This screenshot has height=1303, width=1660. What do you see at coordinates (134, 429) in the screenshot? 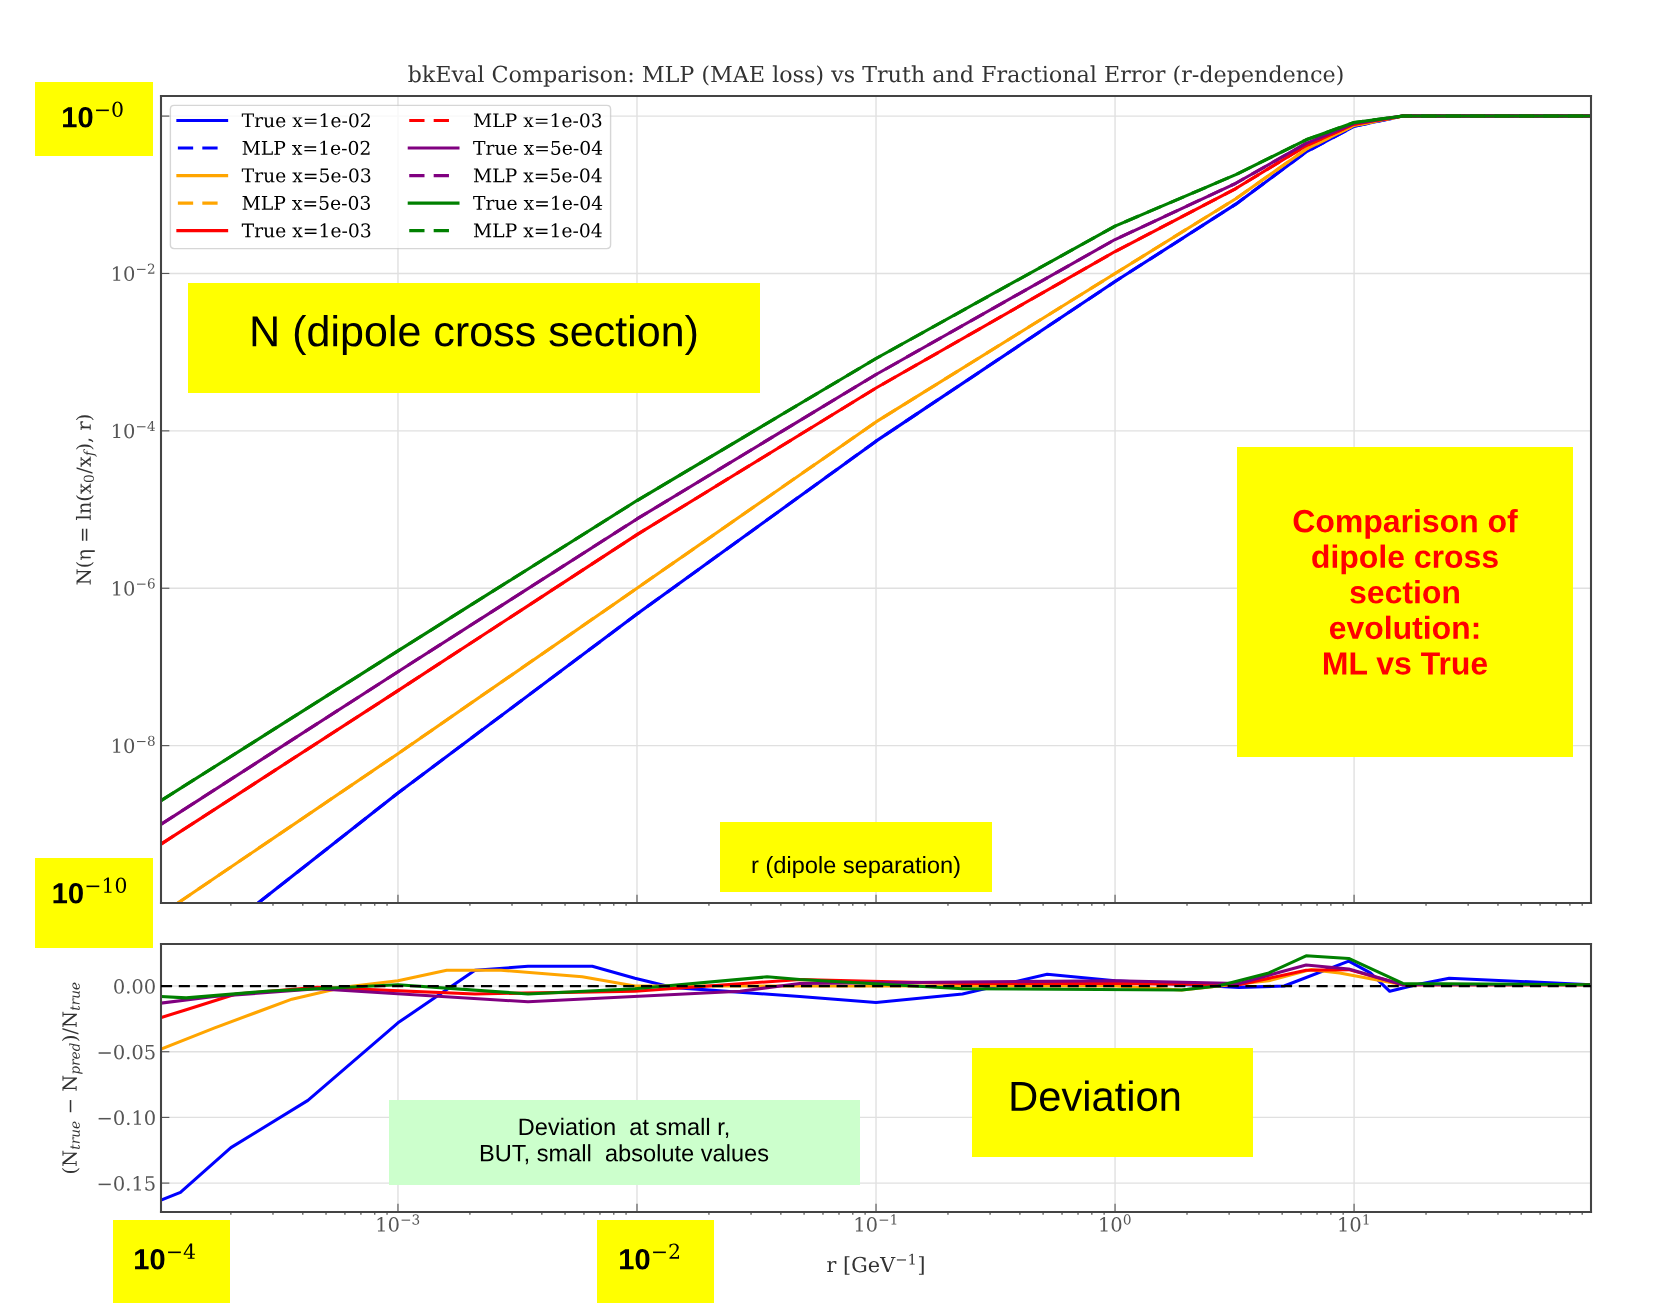
I see `y-tick-label: 10$^{−4}$` at bounding box center [134, 429].